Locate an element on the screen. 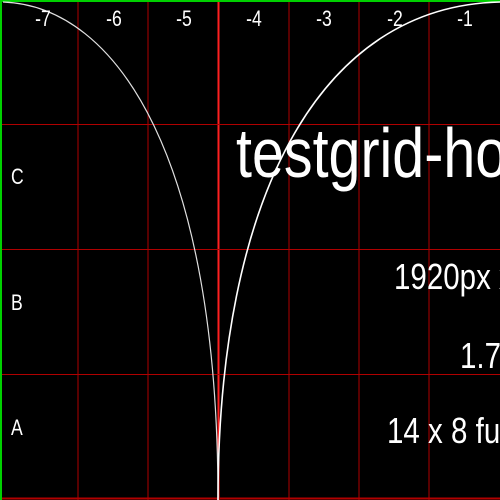 The width and height of the screenshot is (500, 500). grid-title: testgrid-ho is located at coordinates (368, 153).